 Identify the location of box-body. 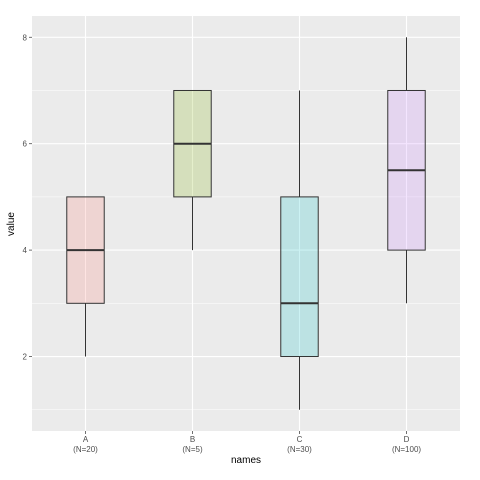
(299, 277).